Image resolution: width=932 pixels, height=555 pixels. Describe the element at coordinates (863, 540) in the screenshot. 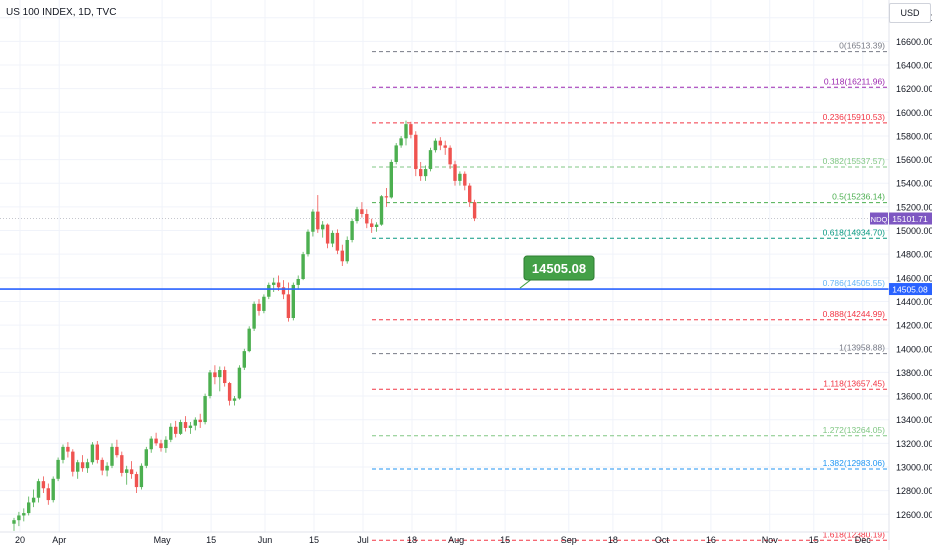

I see `time-tick-label: Dec` at that location.